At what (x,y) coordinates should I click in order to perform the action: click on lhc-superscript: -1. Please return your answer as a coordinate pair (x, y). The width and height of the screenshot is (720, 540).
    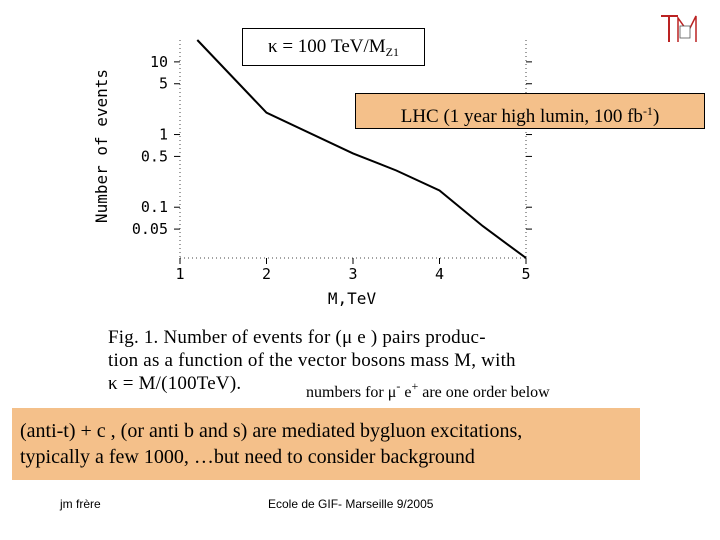
    Looking at the image, I should click on (647, 111).